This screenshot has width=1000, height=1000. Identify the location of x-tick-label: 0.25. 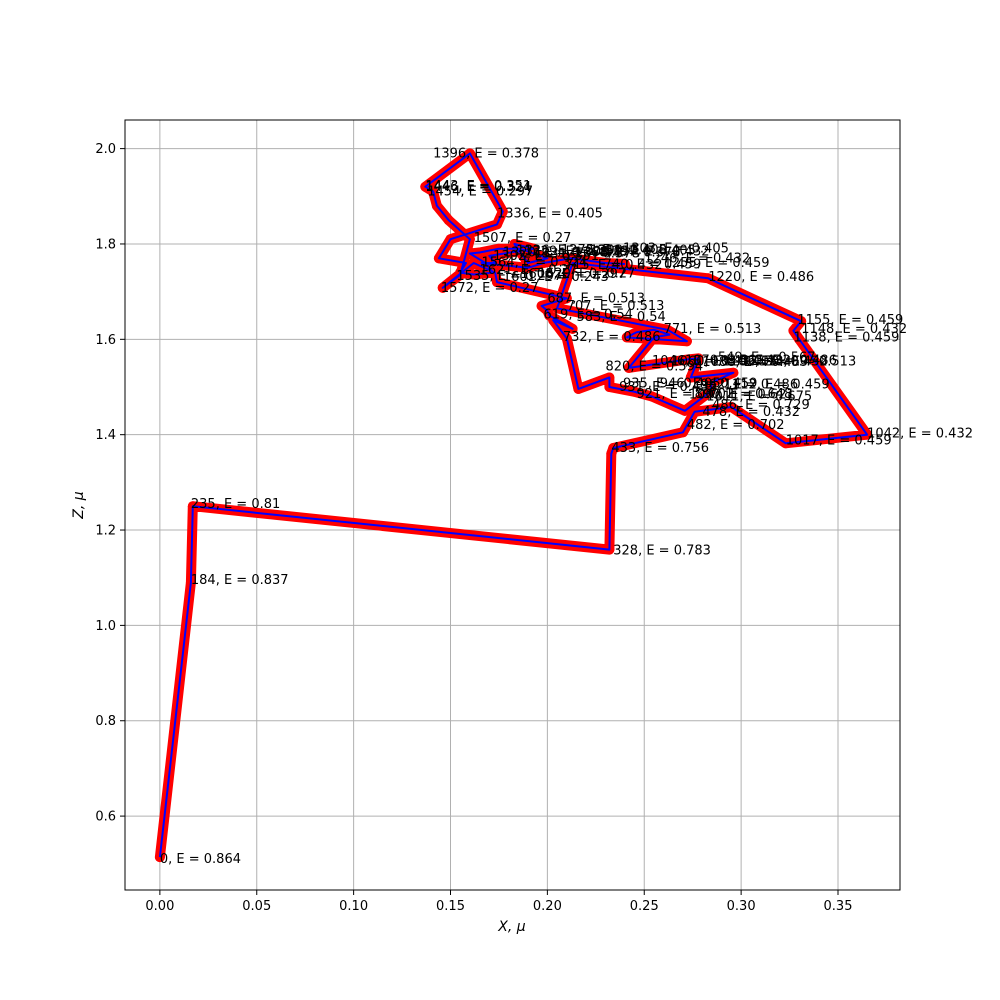
(644, 906).